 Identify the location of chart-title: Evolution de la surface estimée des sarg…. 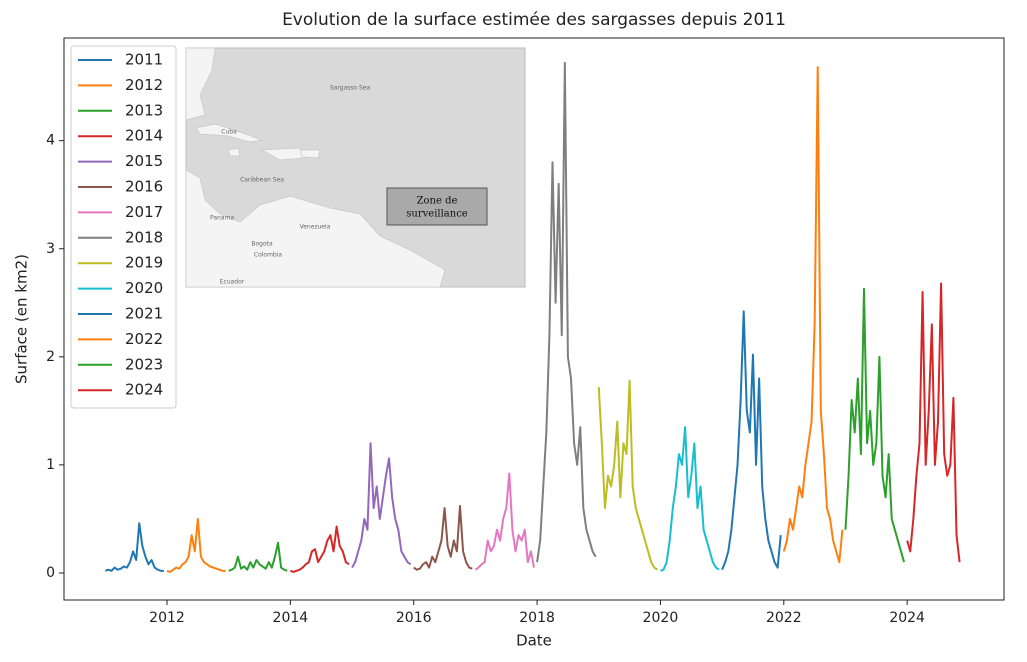
(534, 20).